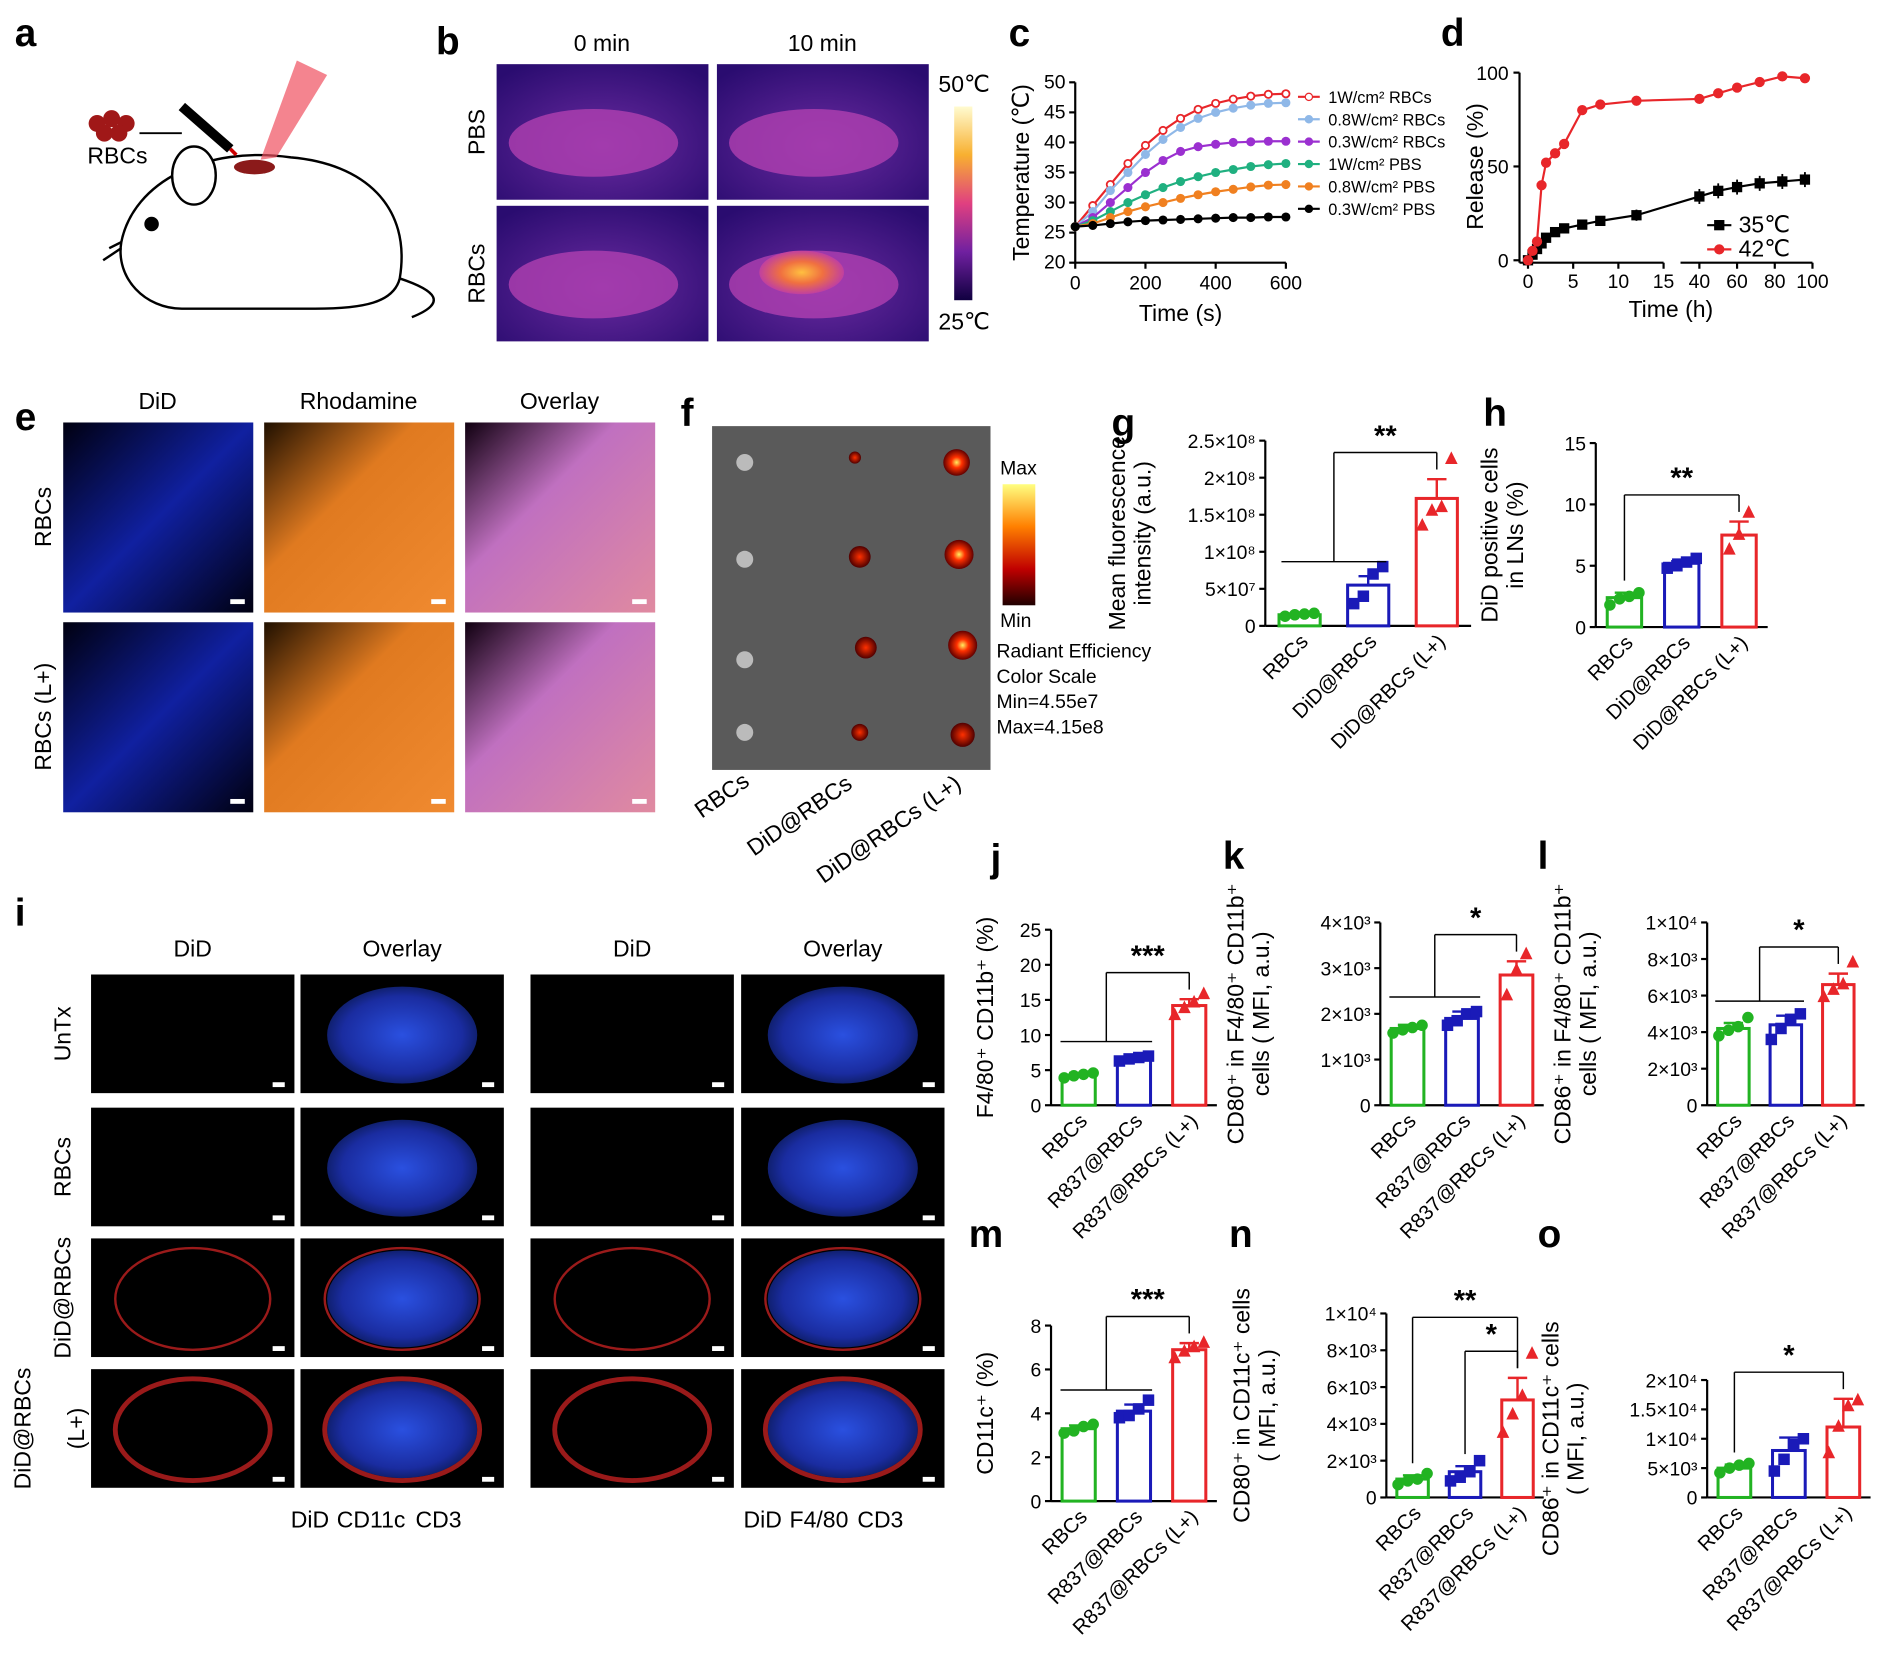  What do you see at coordinates (1031, 1001) in the screenshot?
I see `y-tick-label: 15` at bounding box center [1031, 1001].